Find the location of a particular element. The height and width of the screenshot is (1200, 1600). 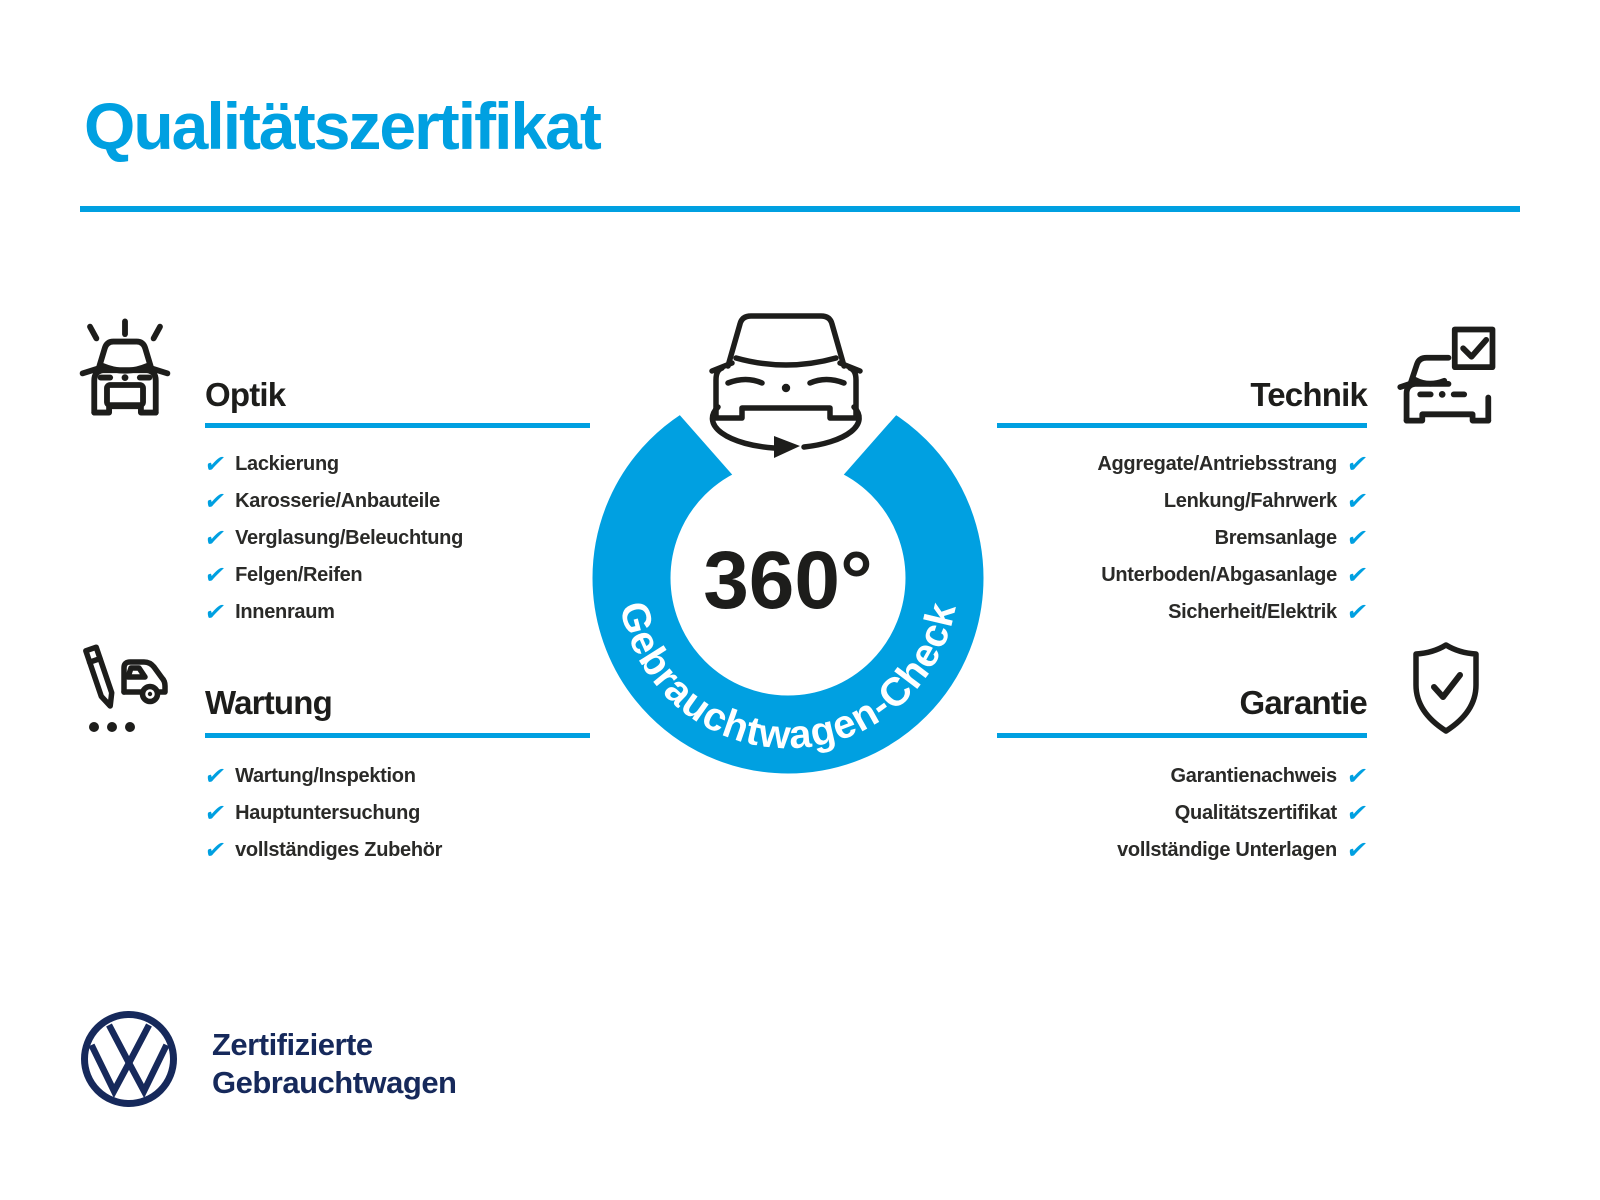

page-title: Qualitätszertifikat is located at coordinates (343, 126).